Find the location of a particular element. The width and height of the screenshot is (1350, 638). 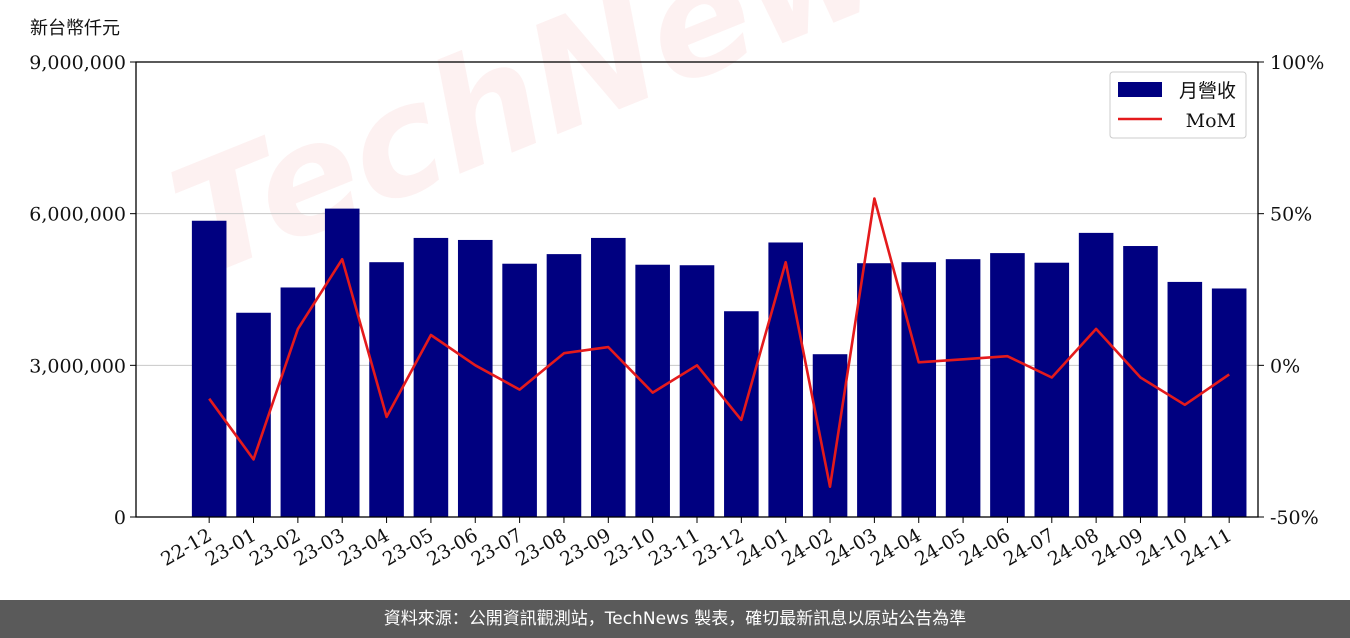

y-tick-label-left: 0 is located at coordinates (120, 518).